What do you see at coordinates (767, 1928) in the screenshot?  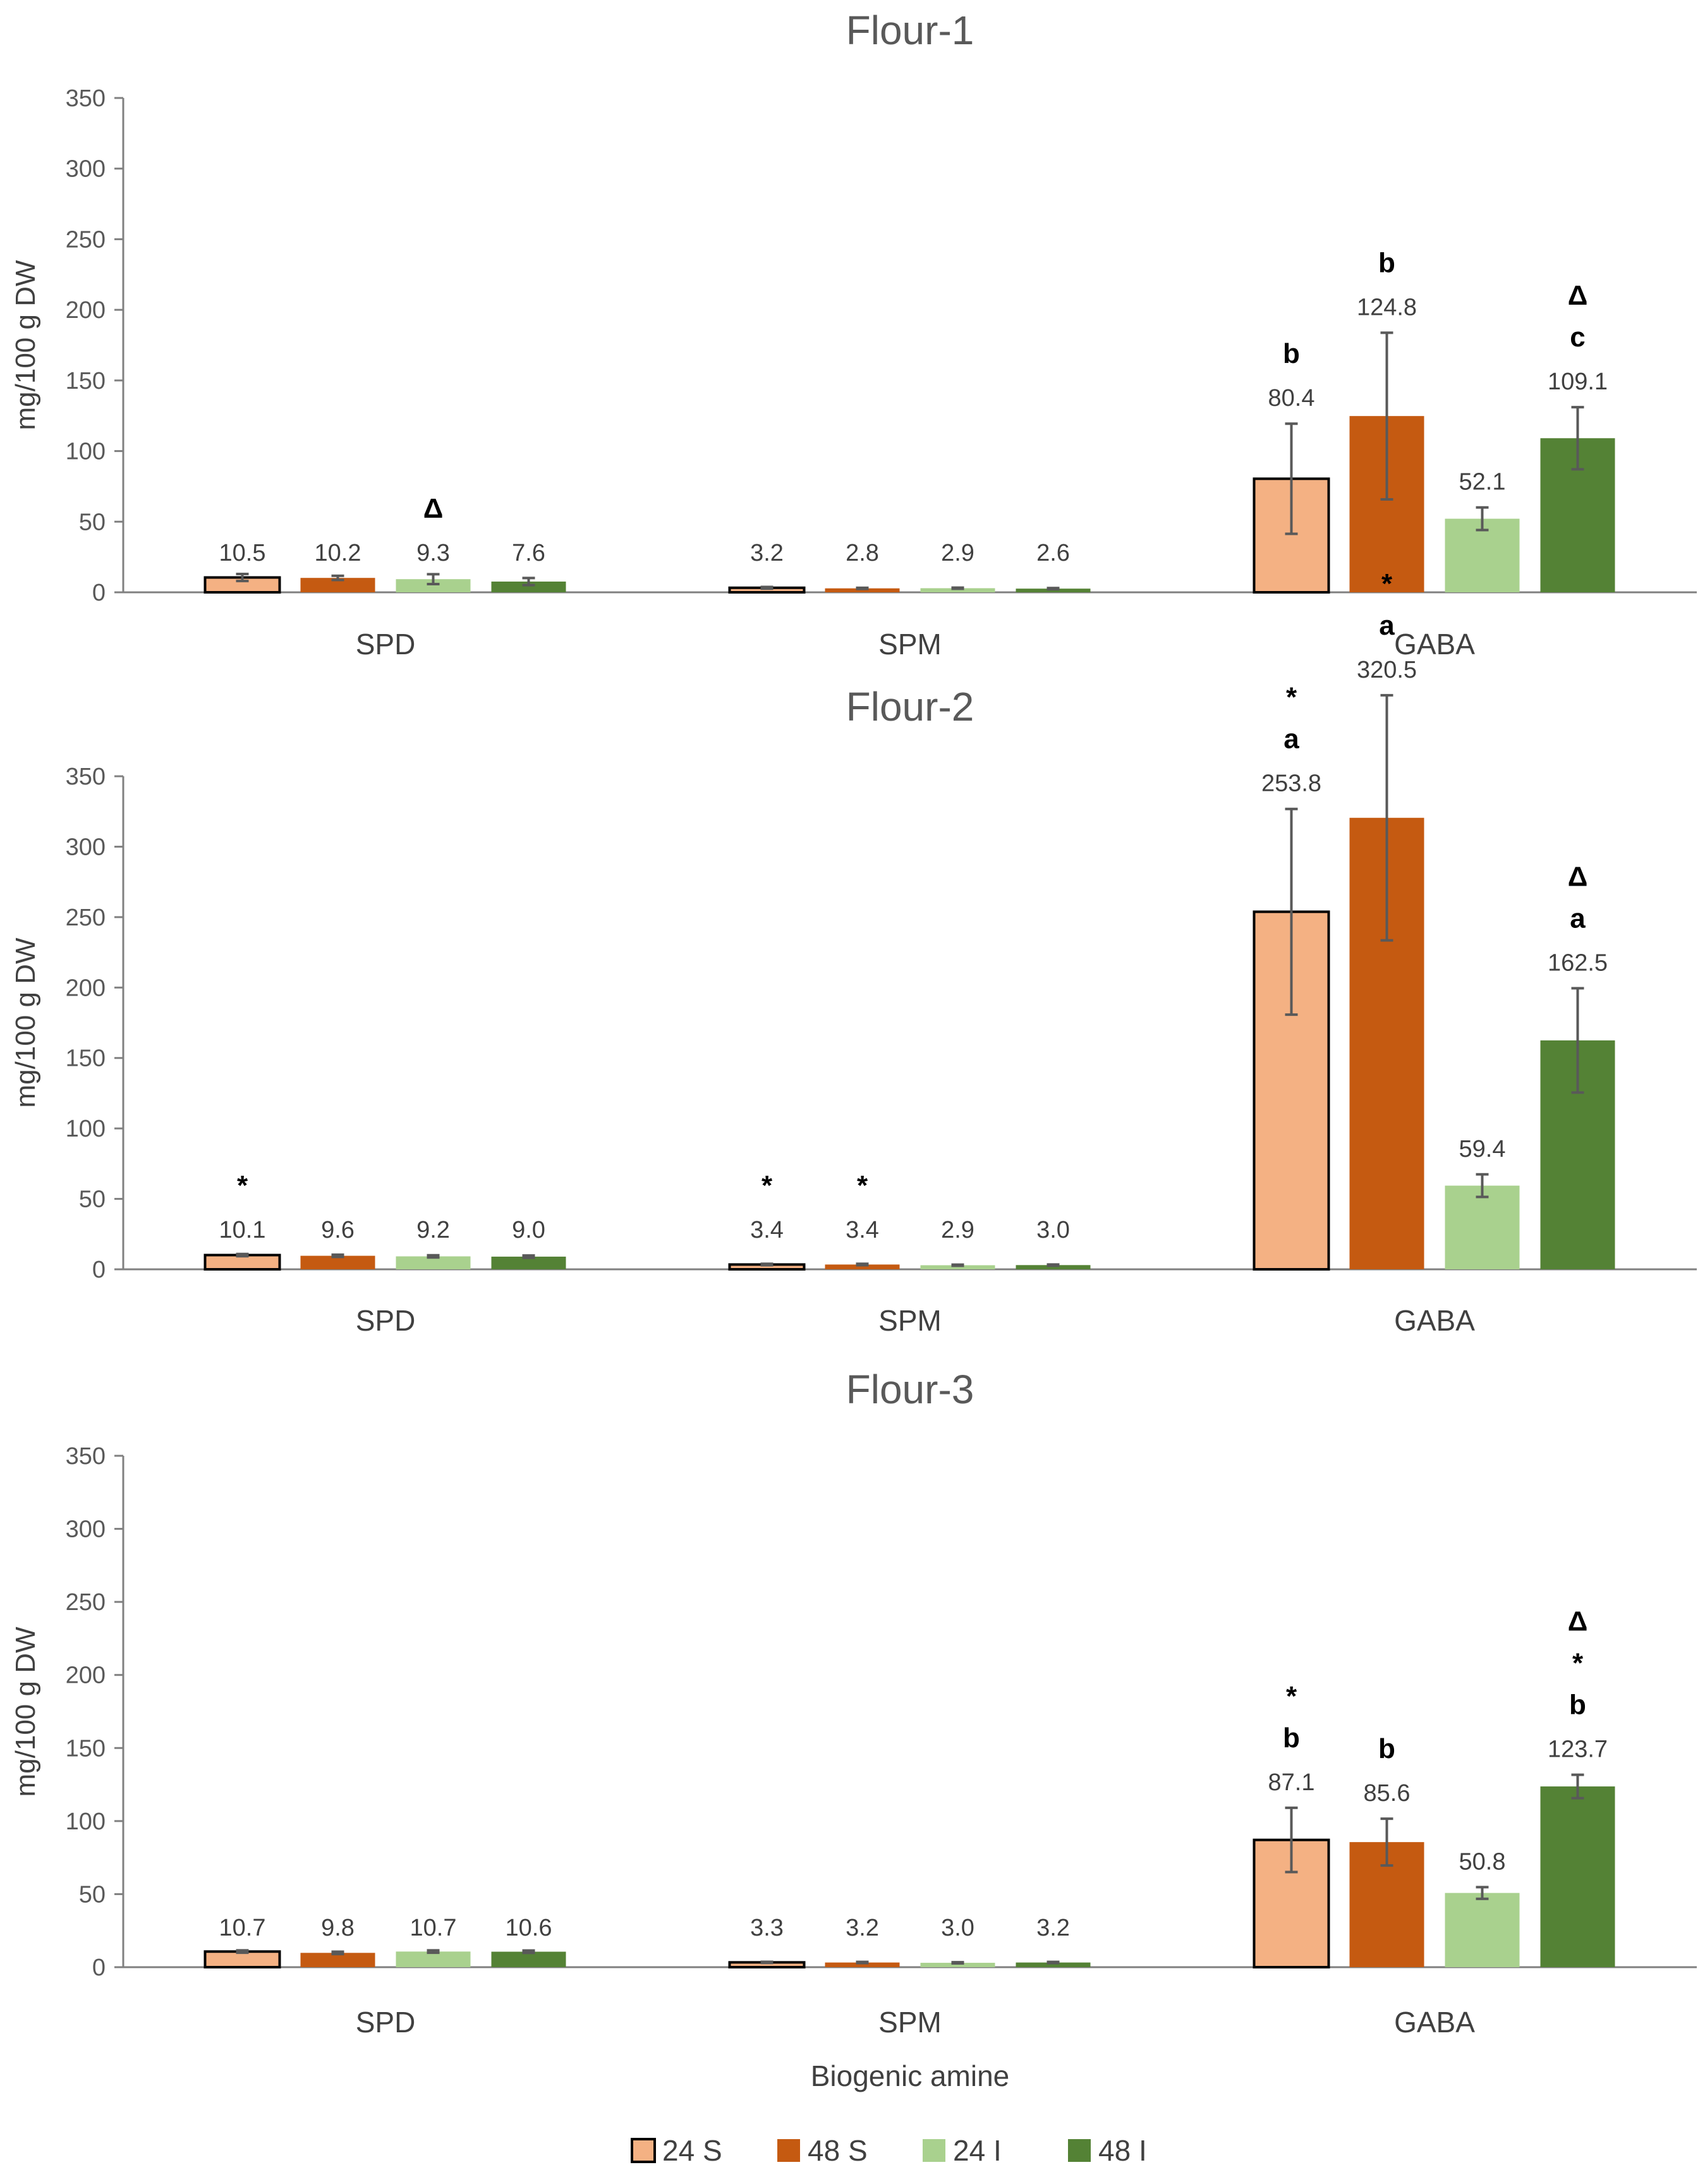 I see `data-label: 3.3` at bounding box center [767, 1928].